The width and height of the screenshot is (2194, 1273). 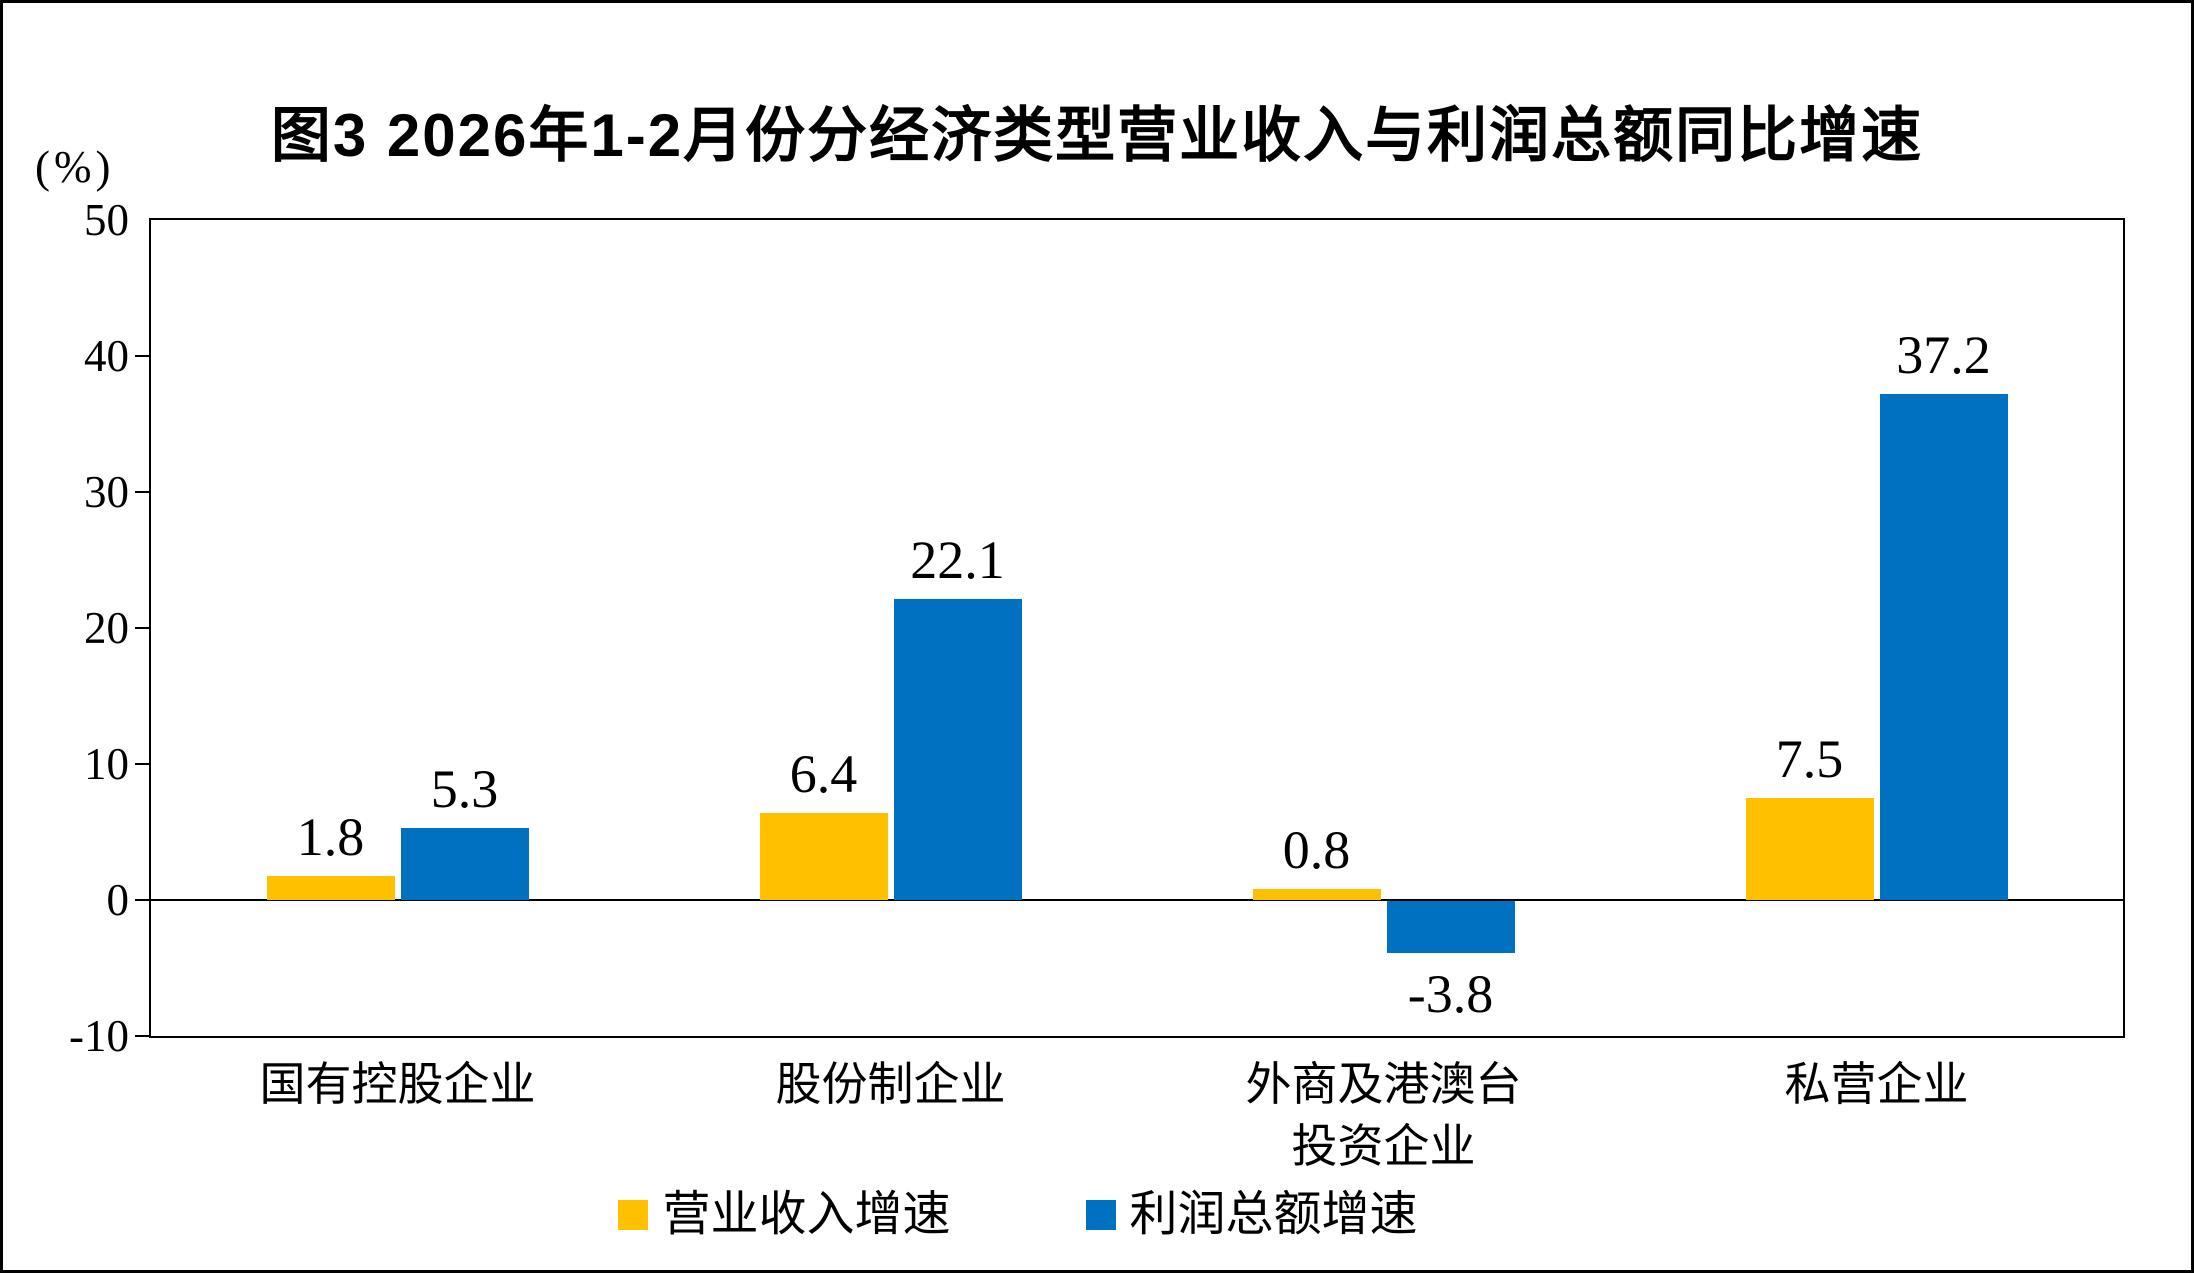 What do you see at coordinates (957, 560) in the screenshot?
I see `bar-value-label: 22.1` at bounding box center [957, 560].